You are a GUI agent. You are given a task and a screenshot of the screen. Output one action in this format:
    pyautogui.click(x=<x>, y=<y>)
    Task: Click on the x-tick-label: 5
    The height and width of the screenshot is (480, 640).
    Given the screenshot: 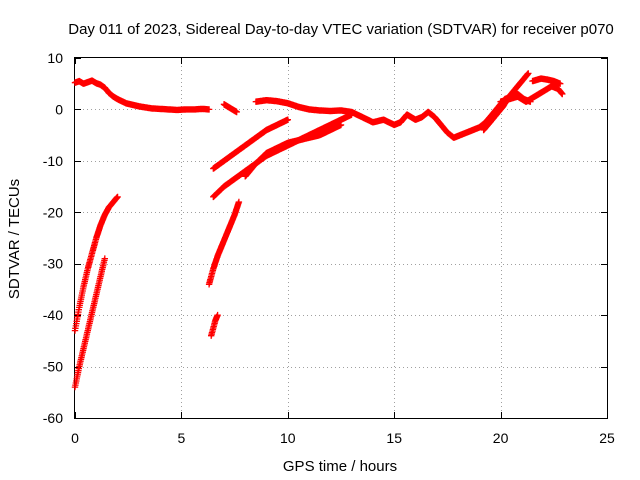 What is the action you would take?
    pyautogui.click(x=182, y=438)
    